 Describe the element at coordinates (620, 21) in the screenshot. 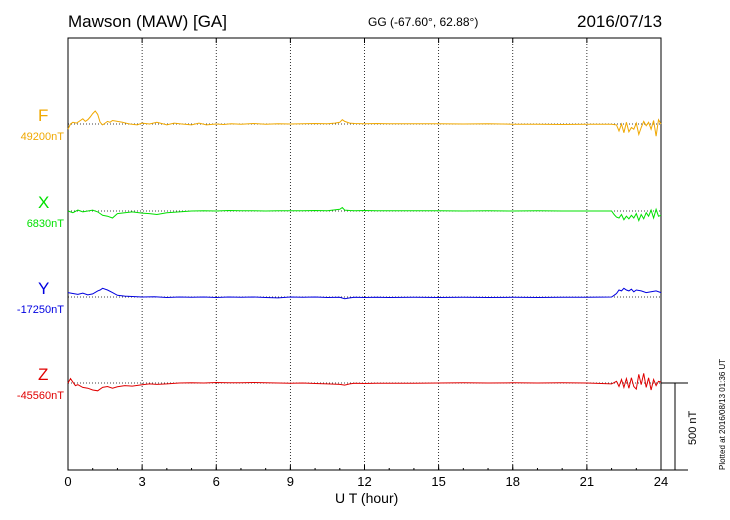

I see `chart-date: 2016/07/13` at that location.